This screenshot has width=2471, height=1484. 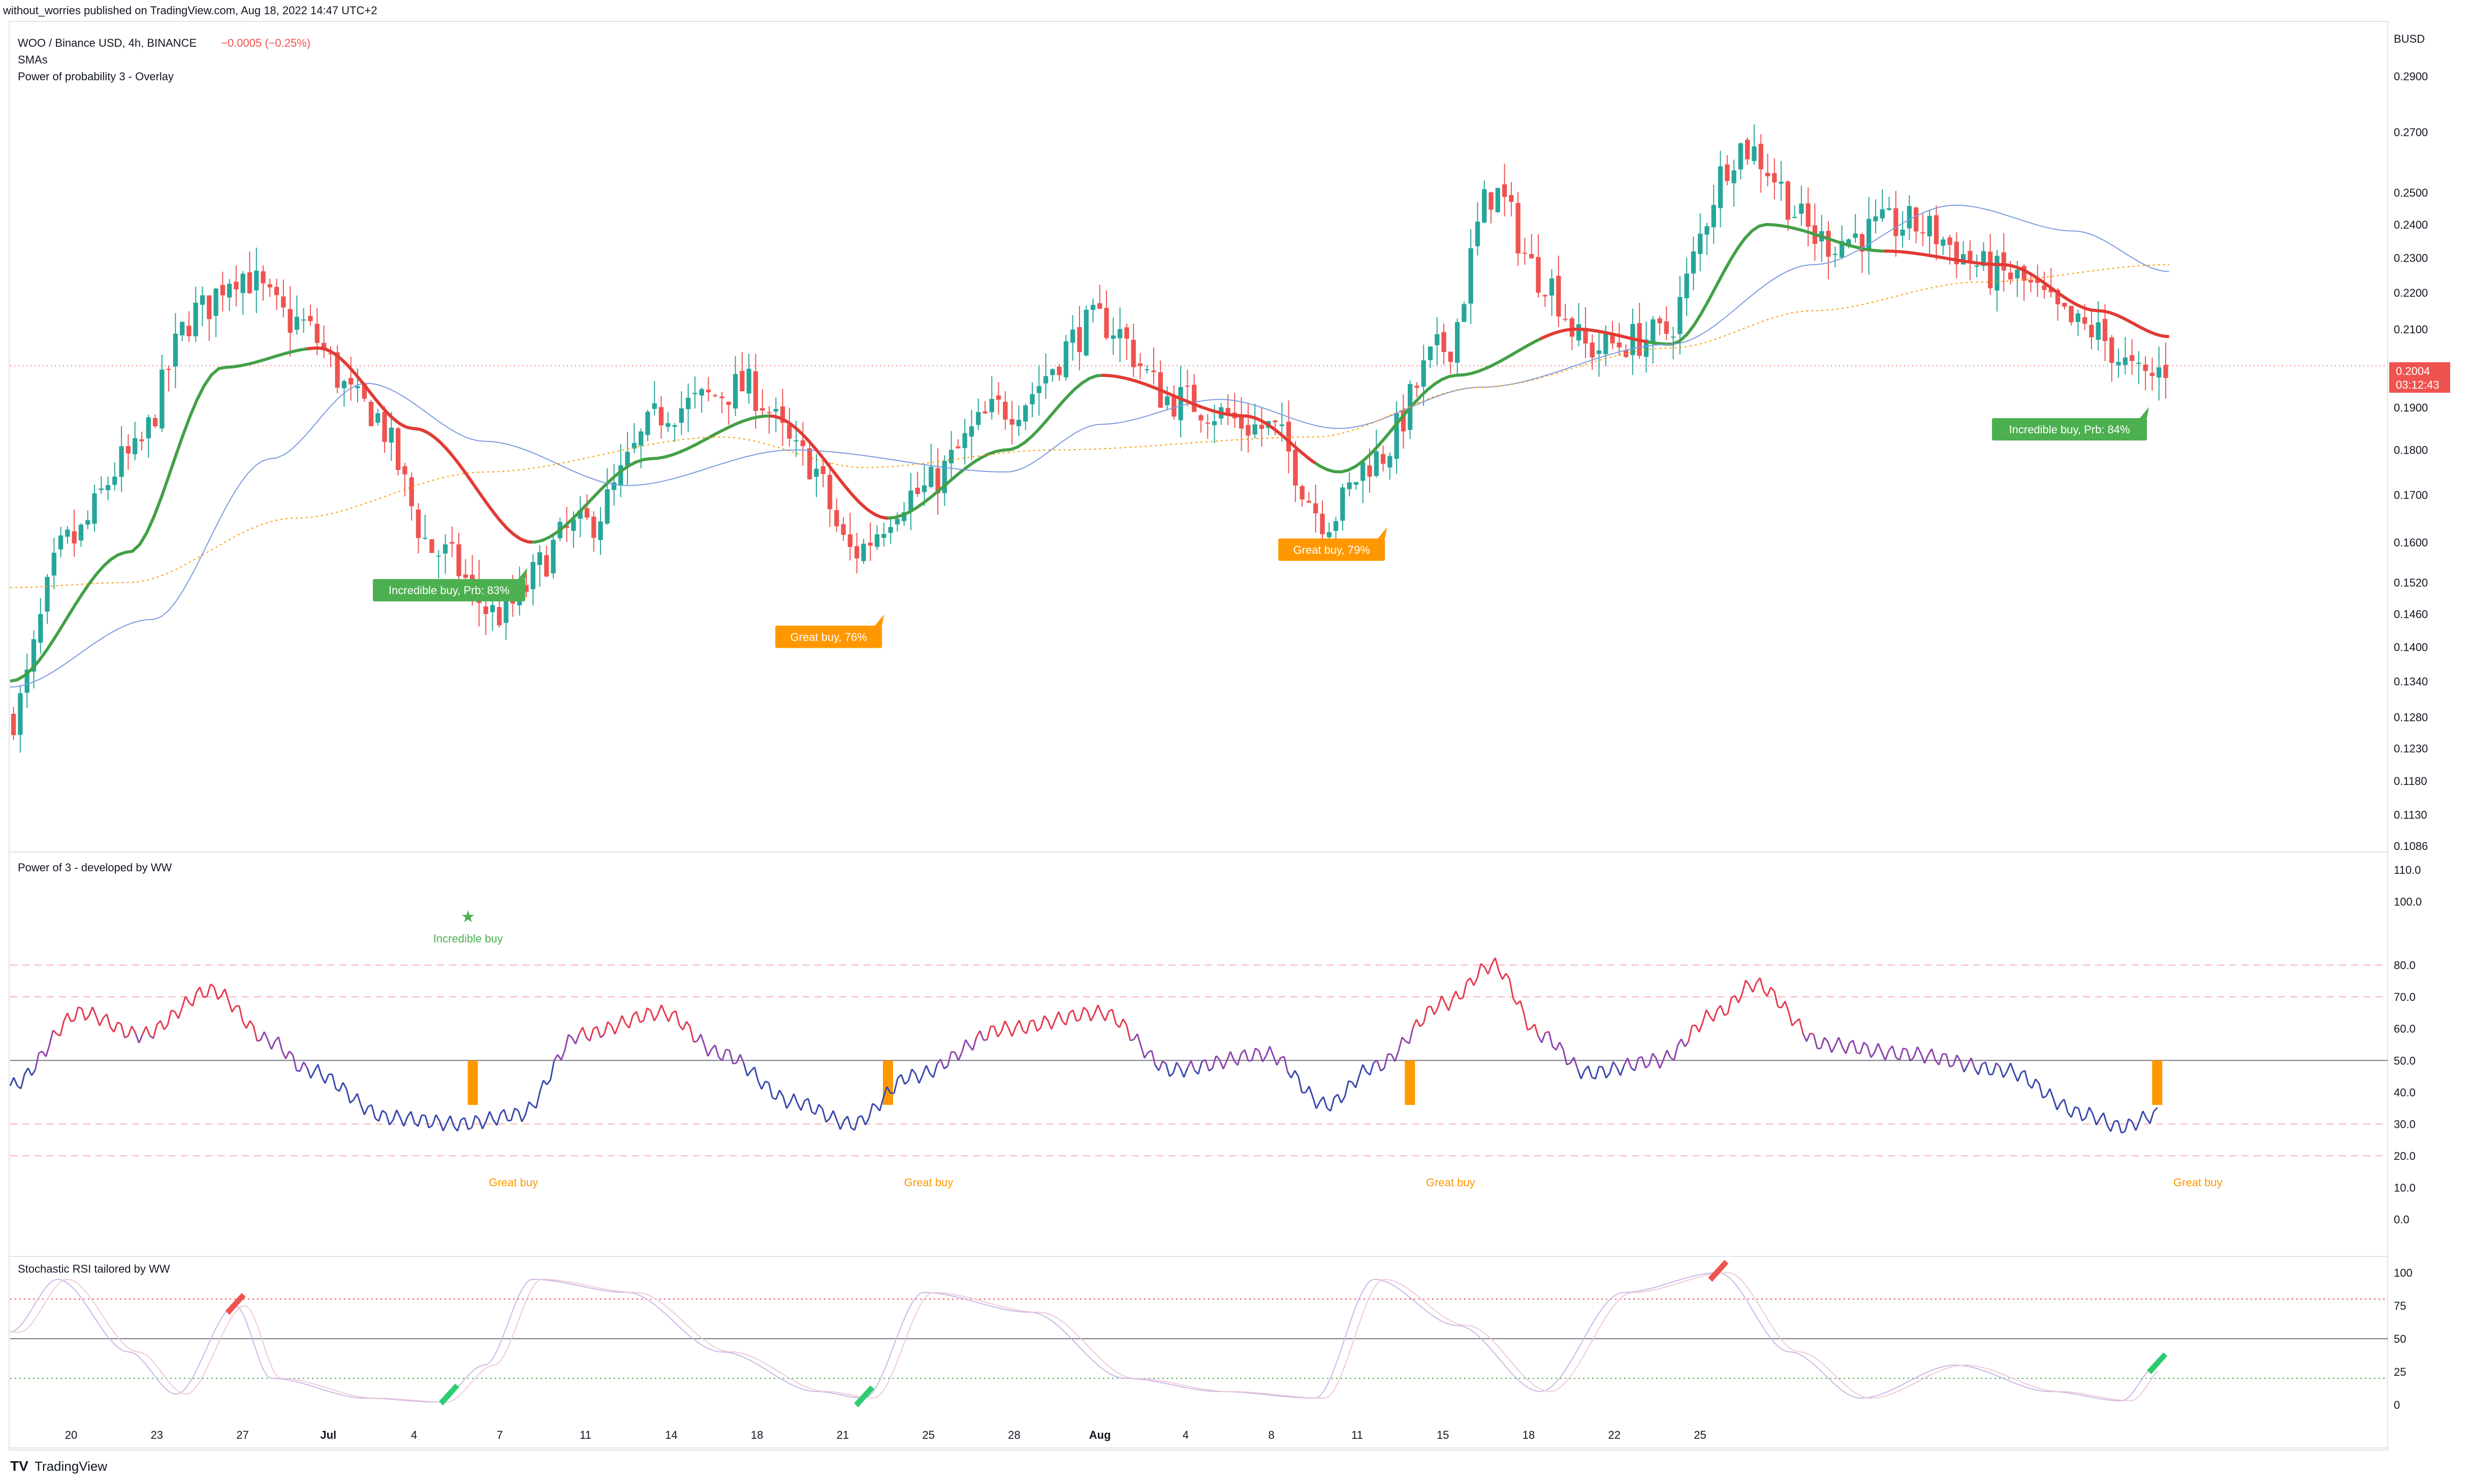 I want to click on price-tick: 0.1520, so click(x=2411, y=583).